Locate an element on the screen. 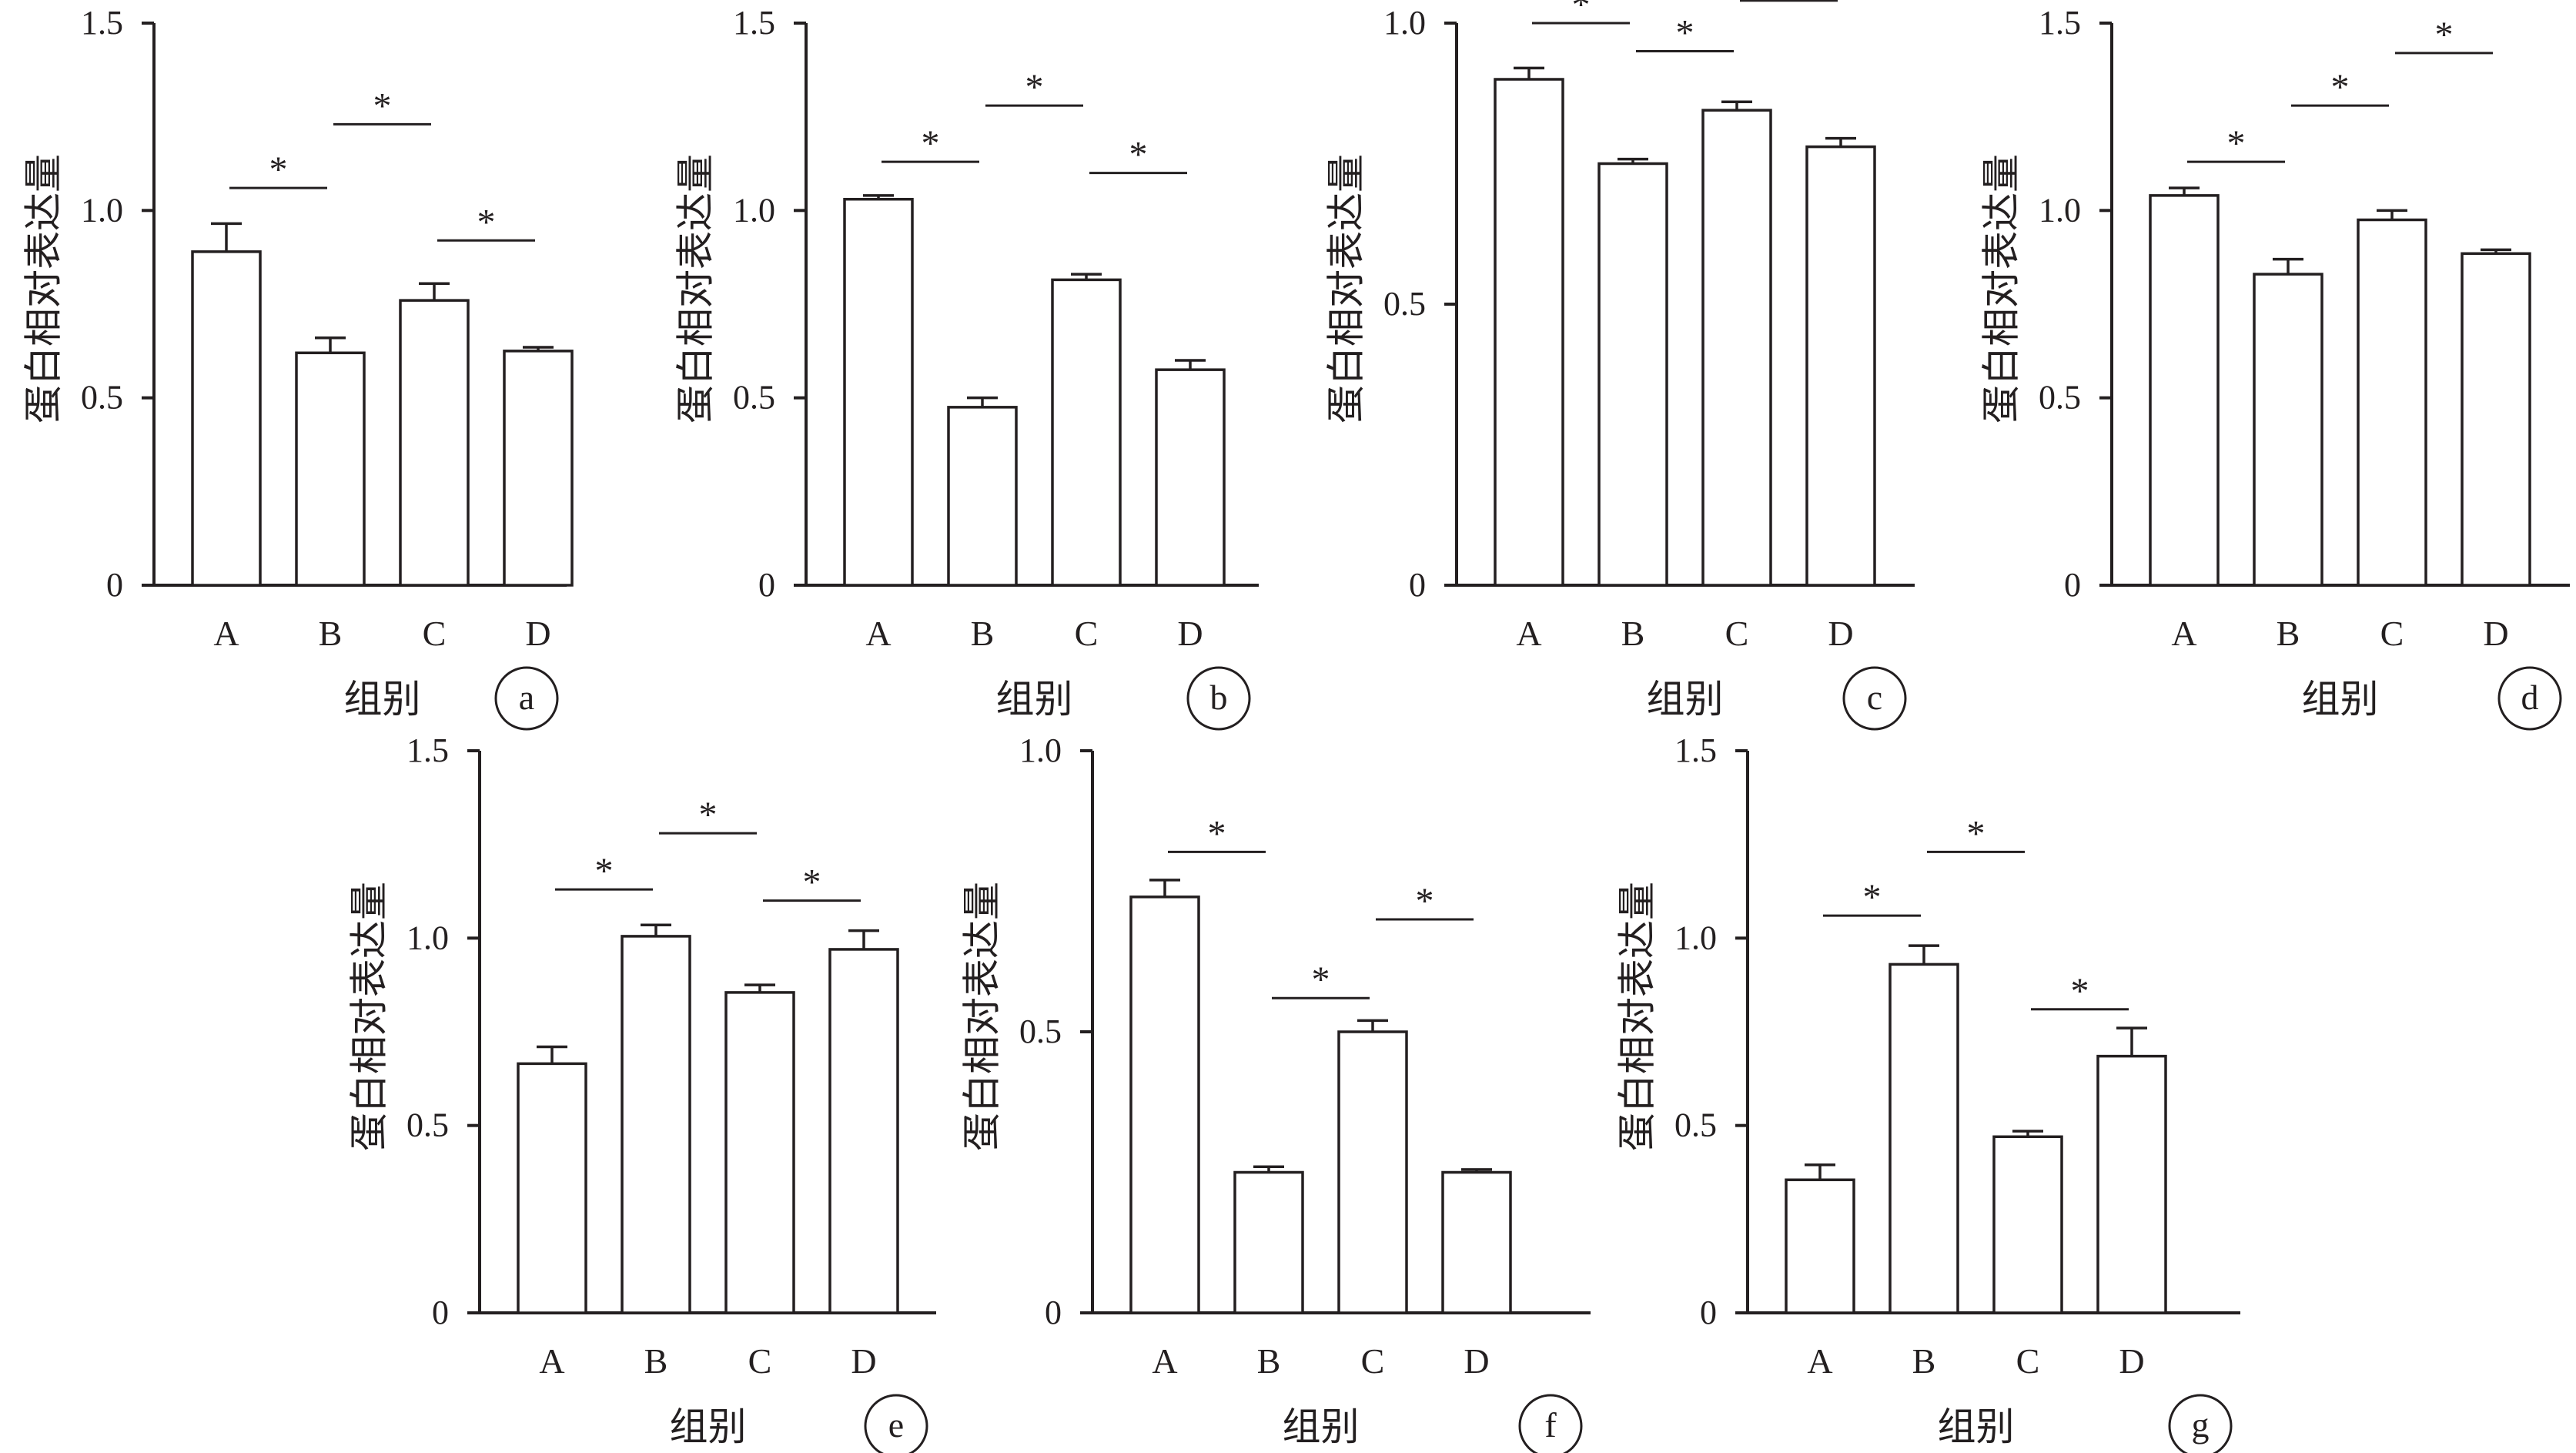 The height and width of the screenshot is (1453, 2576). panel-letter: b is located at coordinates (1219, 697).